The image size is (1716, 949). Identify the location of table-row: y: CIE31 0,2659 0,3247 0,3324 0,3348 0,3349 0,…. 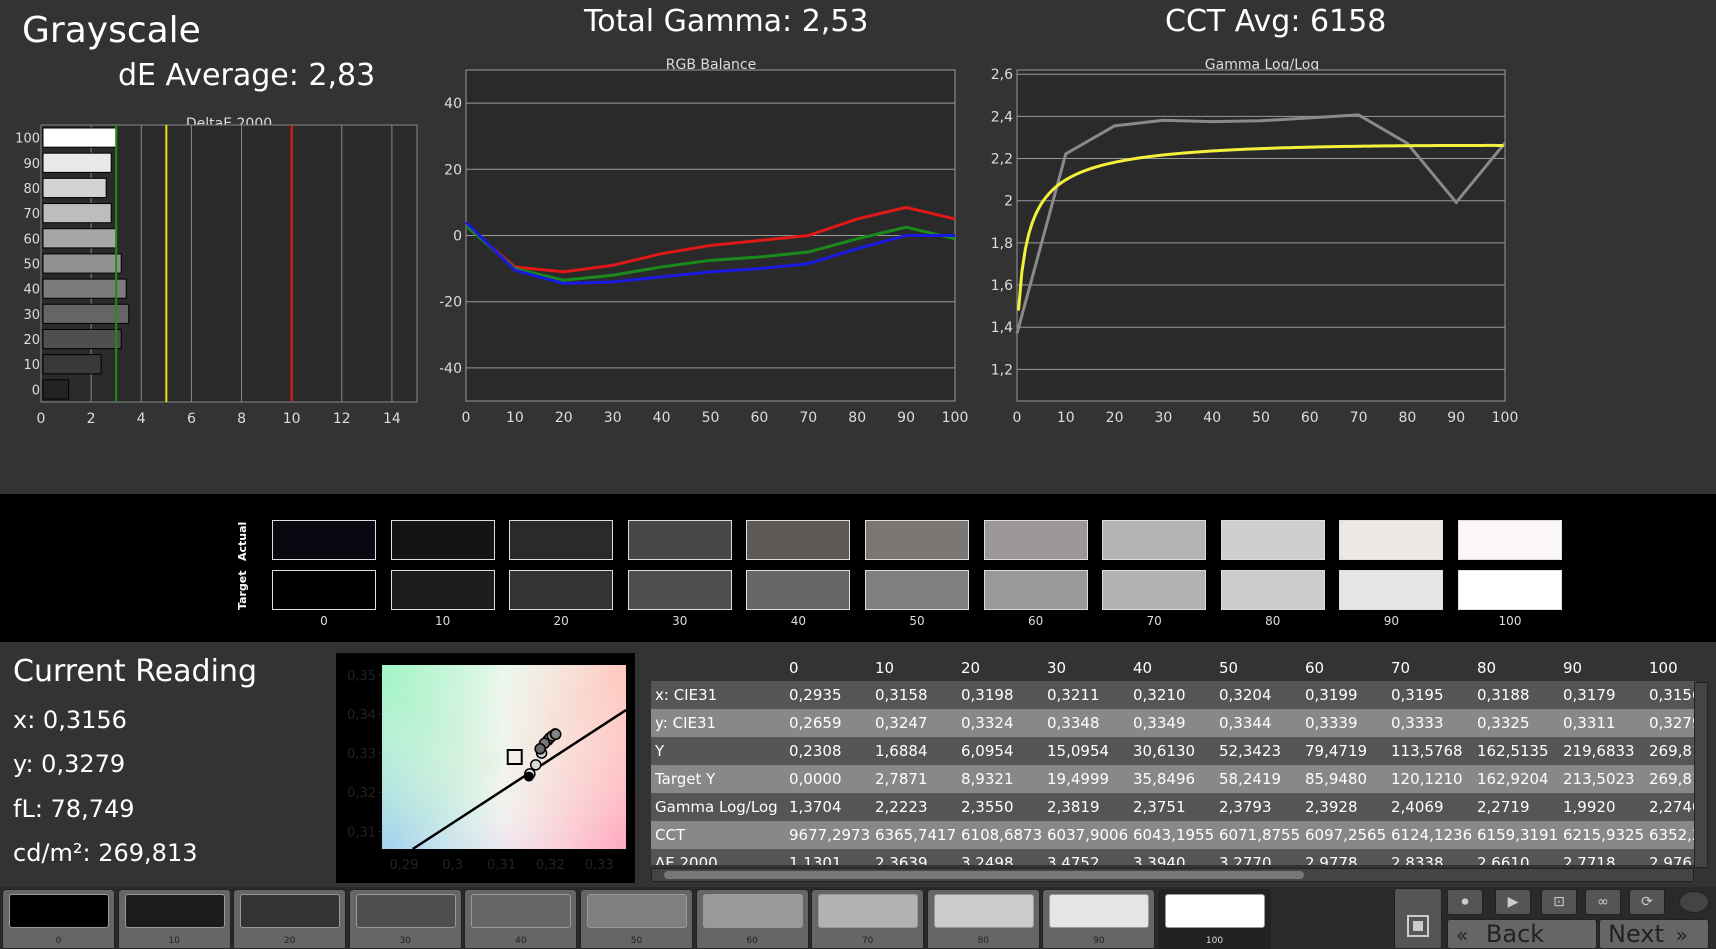
(1173, 723).